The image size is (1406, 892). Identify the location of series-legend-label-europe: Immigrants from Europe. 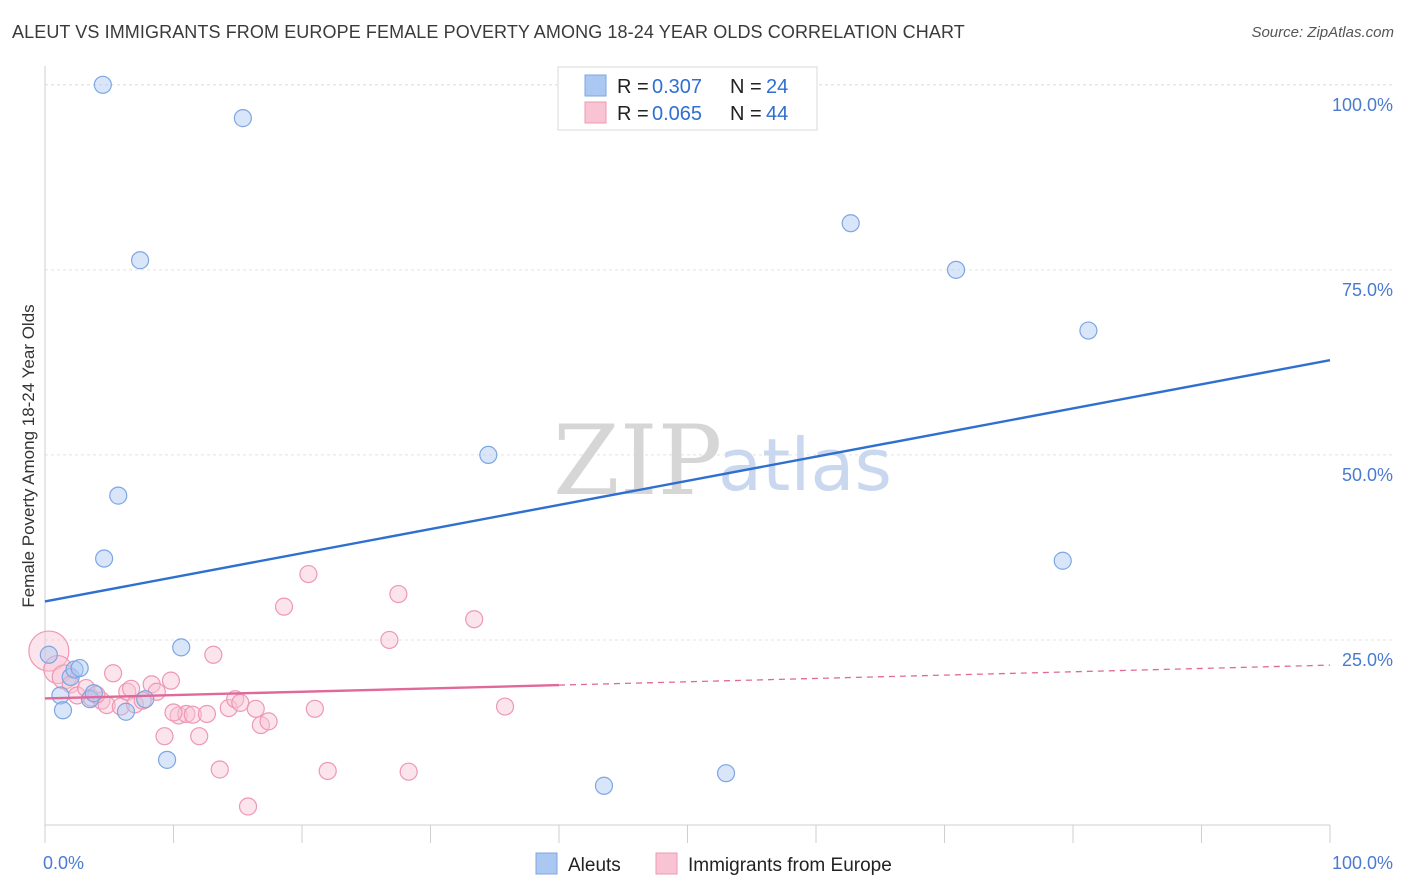
(790, 865).